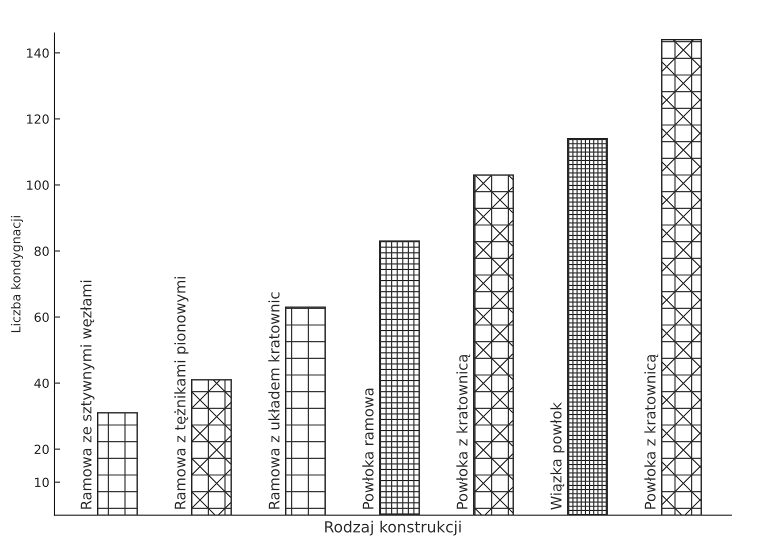  I want to click on x-tick-label: Ramowa z tężnikami pionowymi, so click(181, 393).